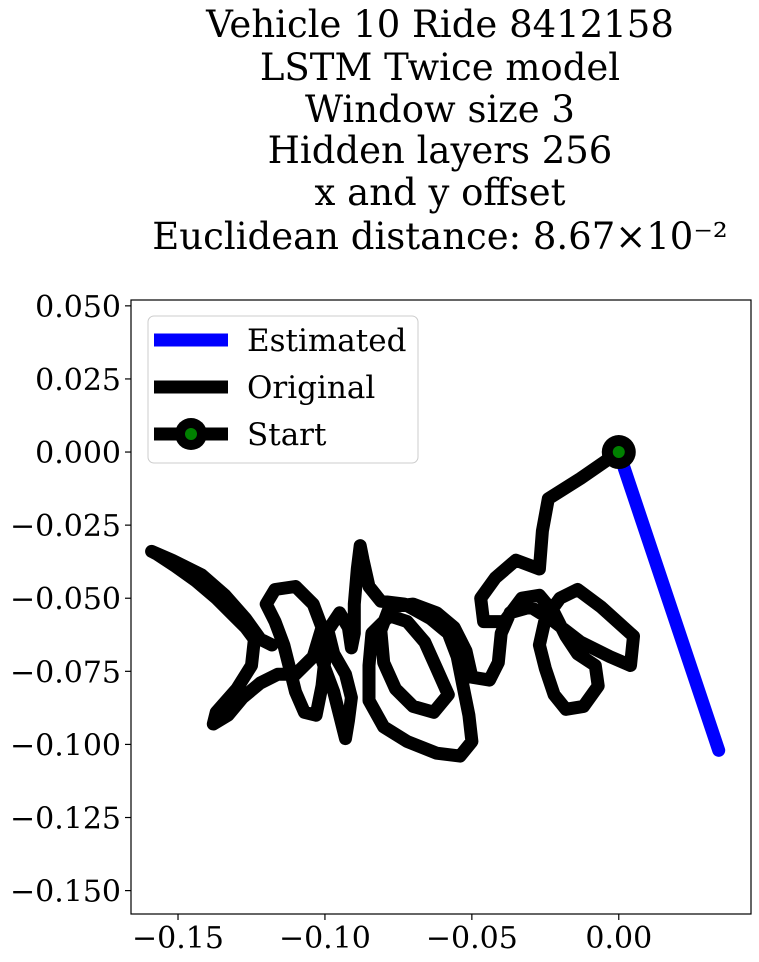  What do you see at coordinates (191, 434) in the screenshot?
I see `legend-swatch-start-dot` at bounding box center [191, 434].